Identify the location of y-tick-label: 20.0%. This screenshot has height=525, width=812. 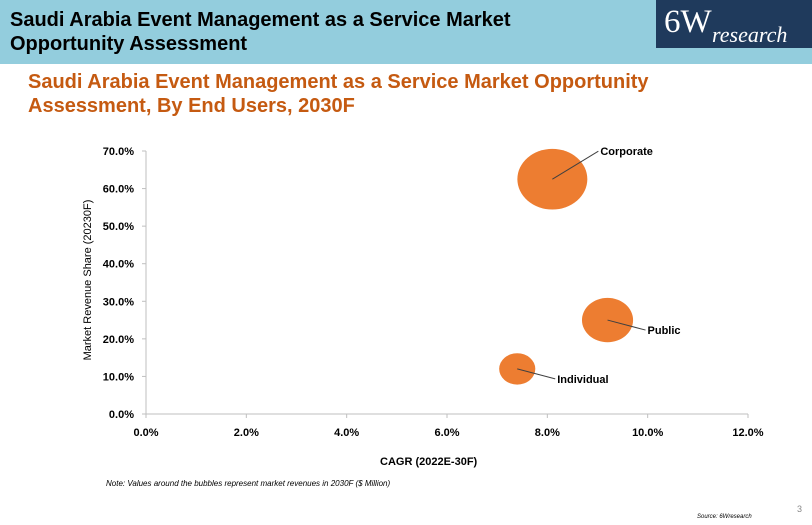
(118, 340).